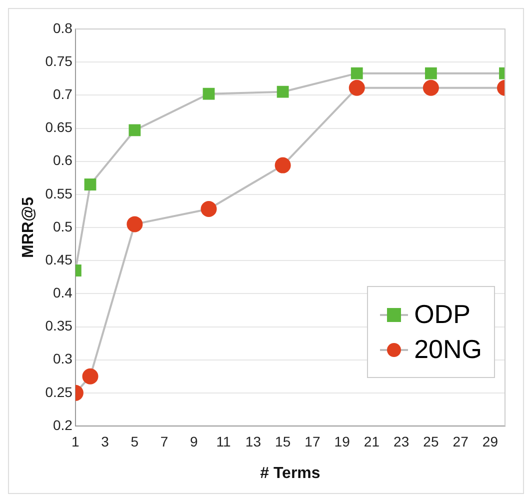 The image size is (532, 502). What do you see at coordinates (342, 441) in the screenshot?
I see `x-tick-label: 19` at bounding box center [342, 441].